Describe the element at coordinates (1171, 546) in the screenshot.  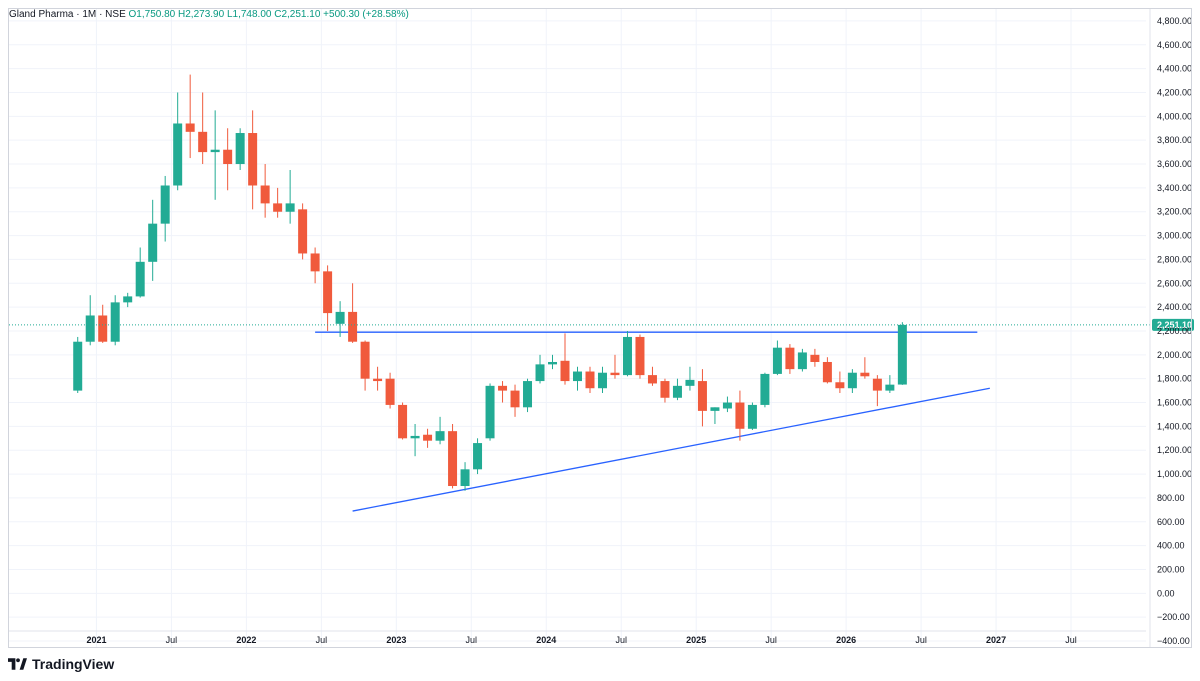
I see `y-tick-label: 400.00` at that location.